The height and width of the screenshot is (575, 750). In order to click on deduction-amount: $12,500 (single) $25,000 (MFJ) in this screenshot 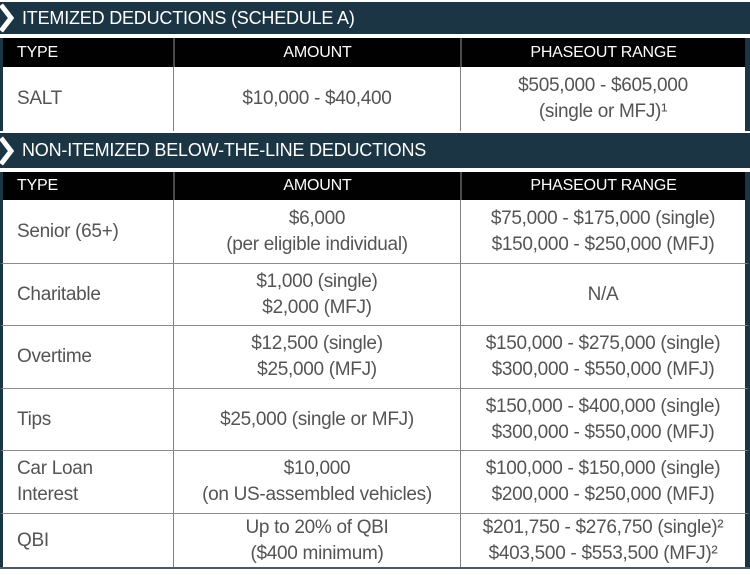, I will do `click(316, 357)`.